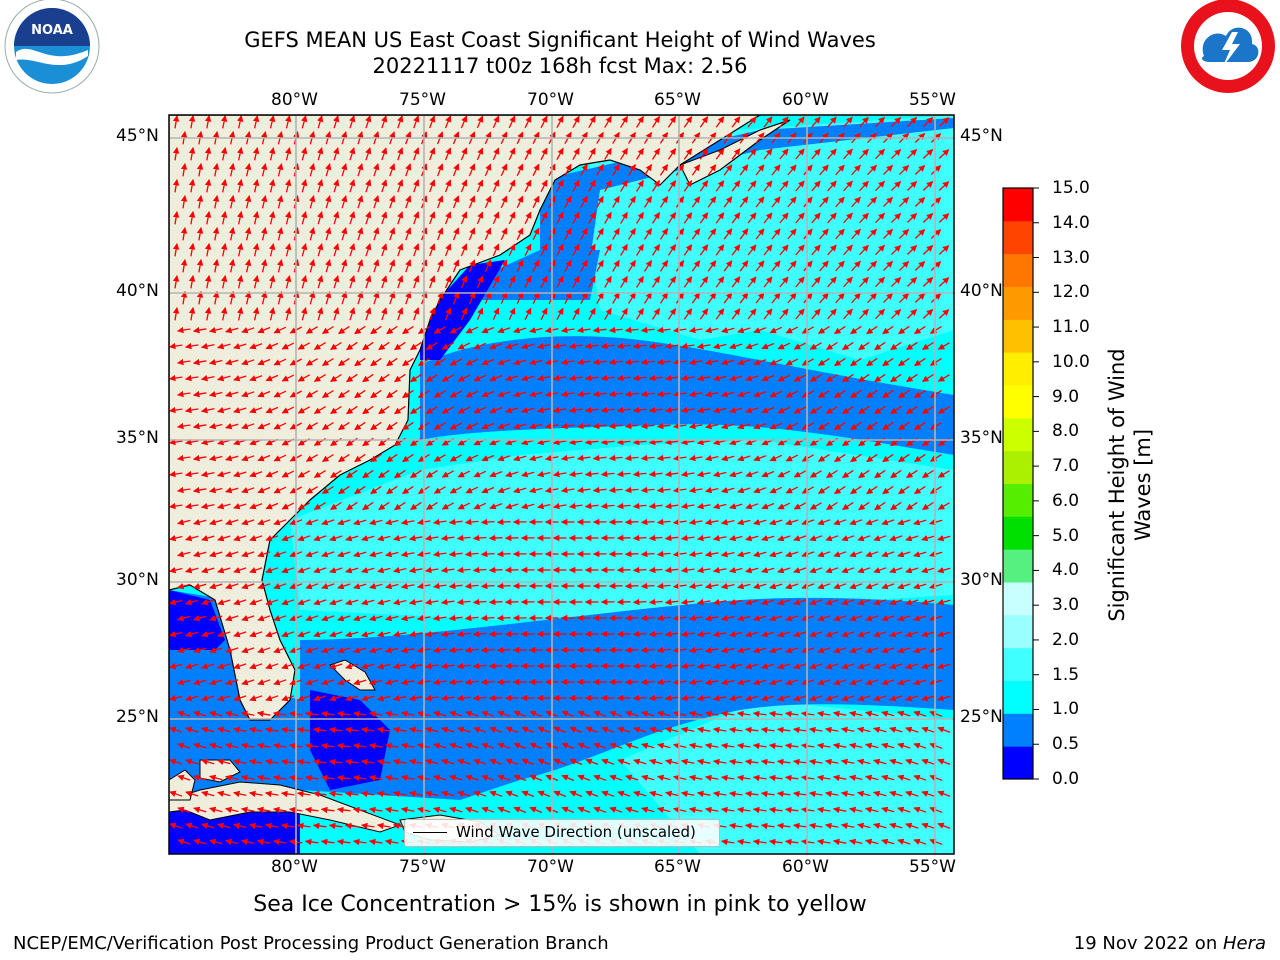 The image size is (1280, 960). Describe the element at coordinates (562, 833) in the screenshot. I see `legend: Wind Wave Direction (unscaled)` at that location.